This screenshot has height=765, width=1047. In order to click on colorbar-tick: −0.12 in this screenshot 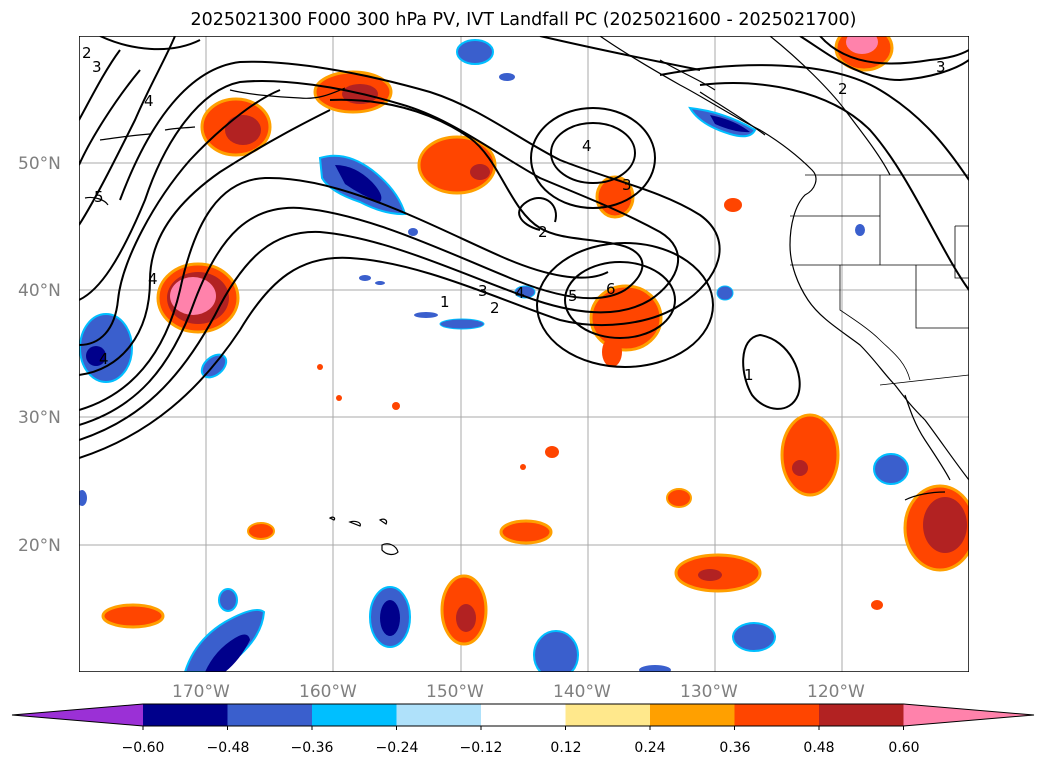, I will do `click(481, 748)`.